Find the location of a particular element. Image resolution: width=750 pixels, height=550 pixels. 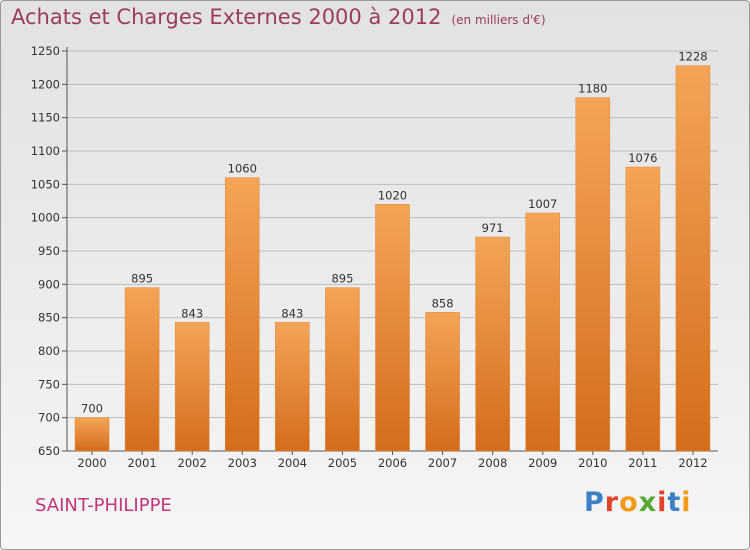

chart-subtitle: (en milliers d'€) is located at coordinates (498, 20).